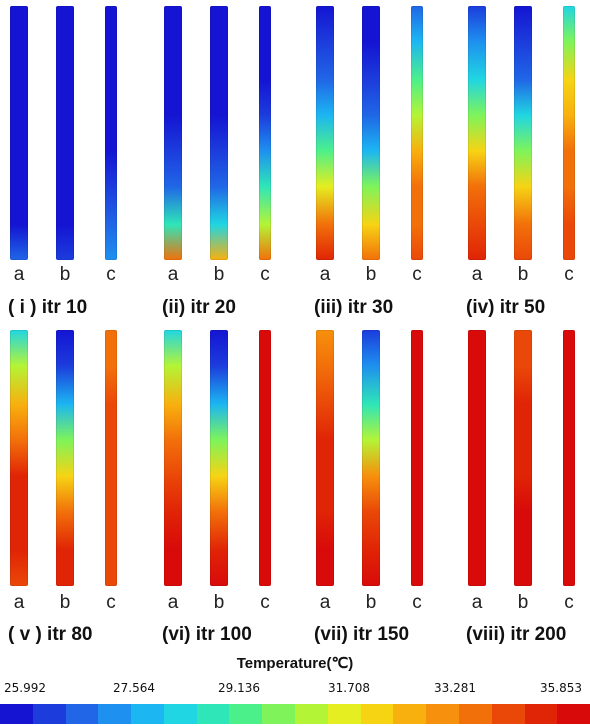 The image size is (590, 726). I want to click on legend-tick-label: 27.564, so click(134, 688).